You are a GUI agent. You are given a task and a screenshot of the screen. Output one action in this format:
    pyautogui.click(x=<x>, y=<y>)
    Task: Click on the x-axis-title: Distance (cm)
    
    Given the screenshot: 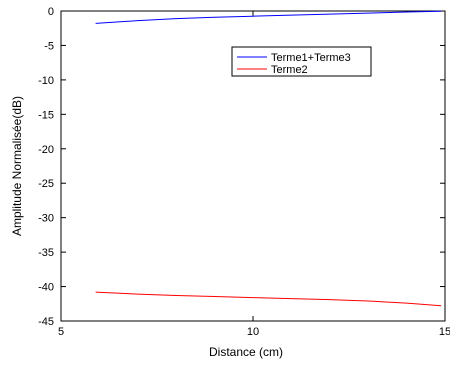 What is the action you would take?
    pyautogui.click(x=246, y=352)
    